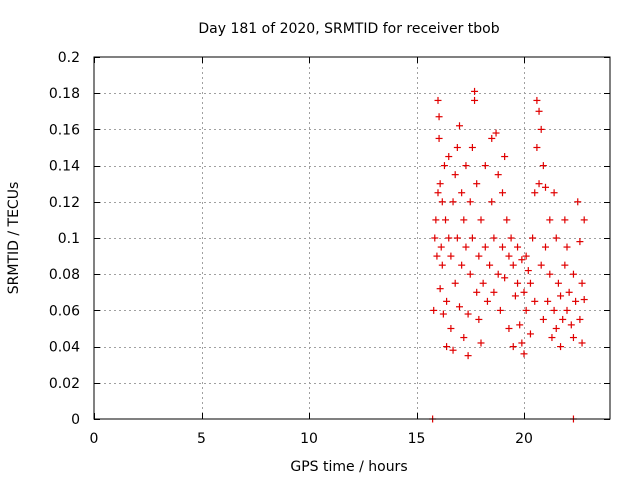  I want to click on y-tick-label: 0.06, so click(64, 311).